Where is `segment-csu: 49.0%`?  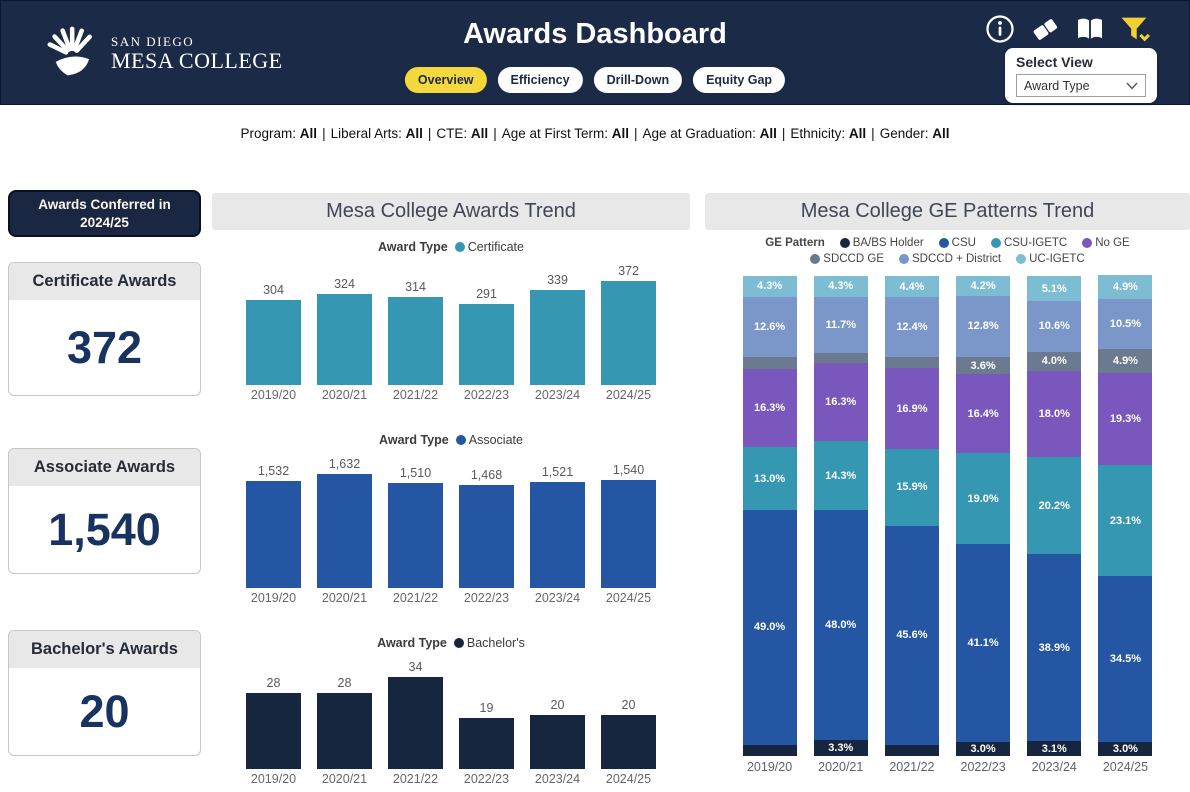 segment-csu: 49.0% is located at coordinates (769, 627).